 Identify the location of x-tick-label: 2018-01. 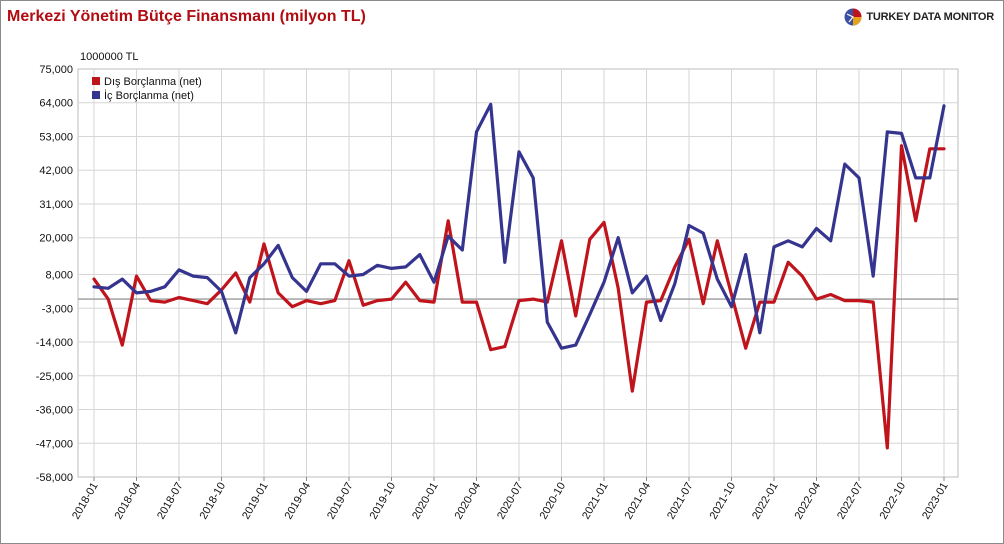
(85, 501).